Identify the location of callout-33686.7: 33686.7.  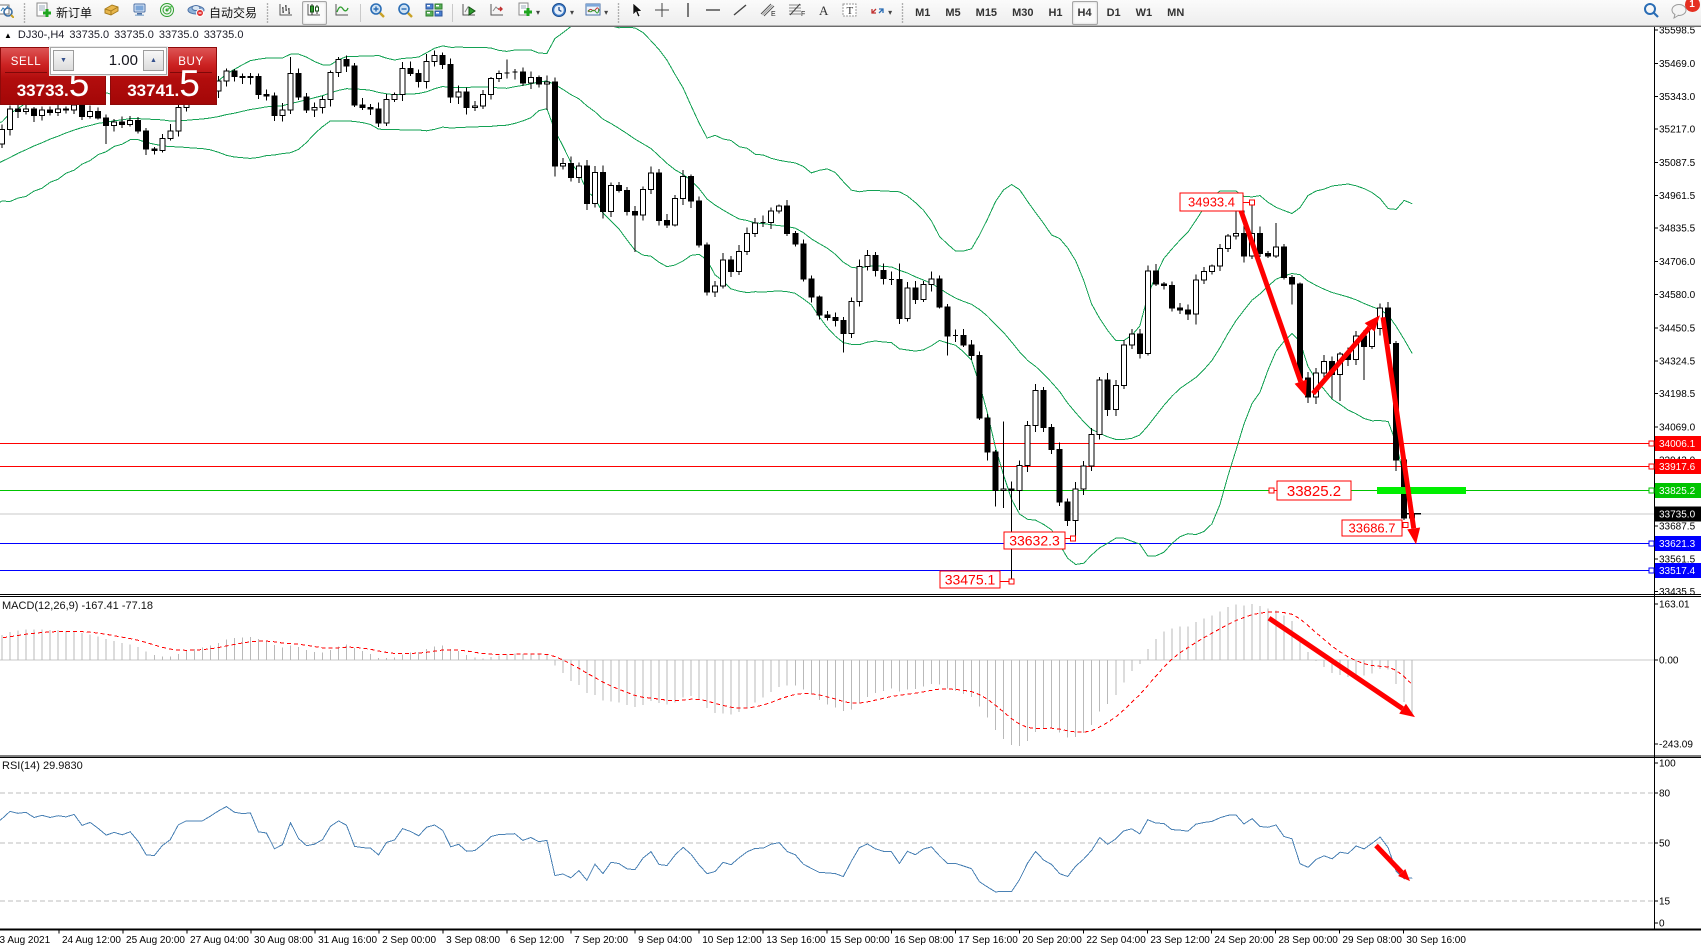
(1375, 528).